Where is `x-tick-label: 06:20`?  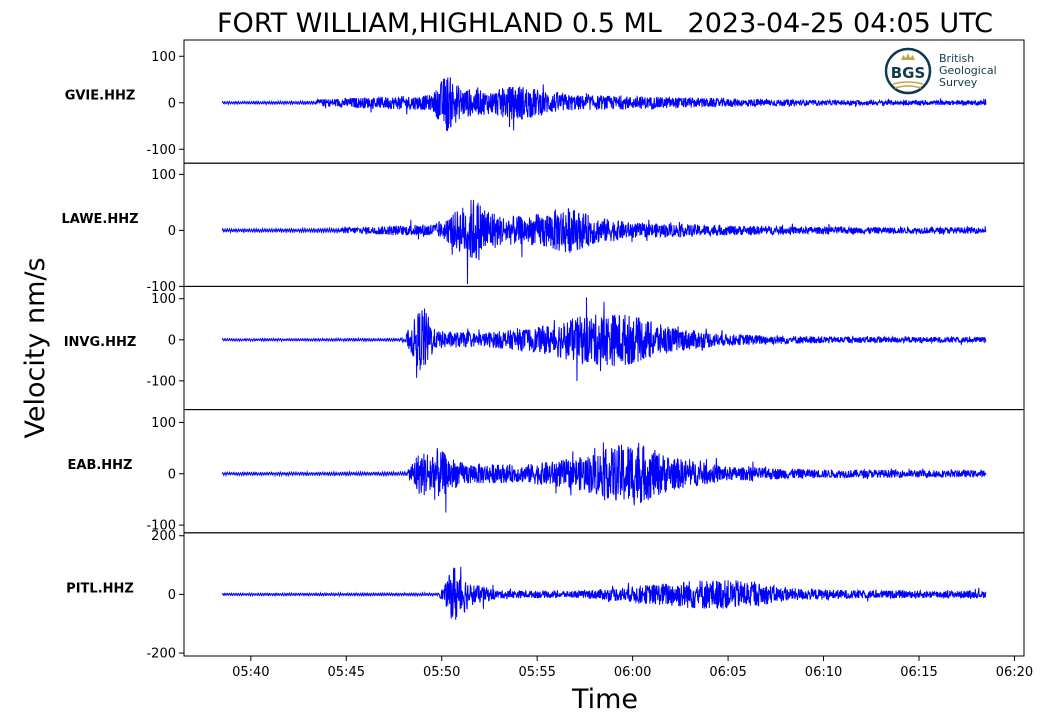 x-tick-label: 06:20 is located at coordinates (1014, 672).